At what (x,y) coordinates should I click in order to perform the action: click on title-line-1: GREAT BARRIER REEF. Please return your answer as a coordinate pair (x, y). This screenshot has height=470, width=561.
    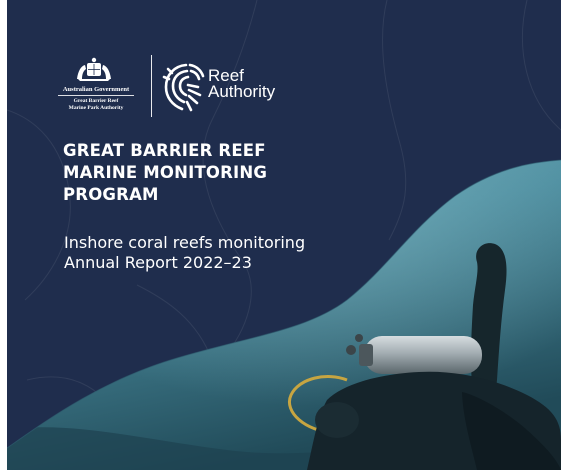
    Looking at the image, I should click on (164, 150).